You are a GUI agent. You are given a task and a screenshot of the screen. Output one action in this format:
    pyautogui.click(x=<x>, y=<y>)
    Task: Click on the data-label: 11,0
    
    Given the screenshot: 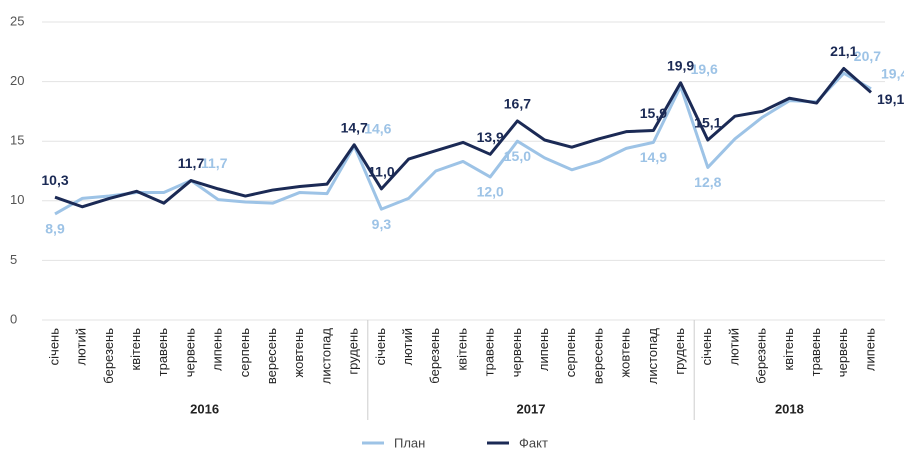 What is the action you would take?
    pyautogui.click(x=381, y=172)
    